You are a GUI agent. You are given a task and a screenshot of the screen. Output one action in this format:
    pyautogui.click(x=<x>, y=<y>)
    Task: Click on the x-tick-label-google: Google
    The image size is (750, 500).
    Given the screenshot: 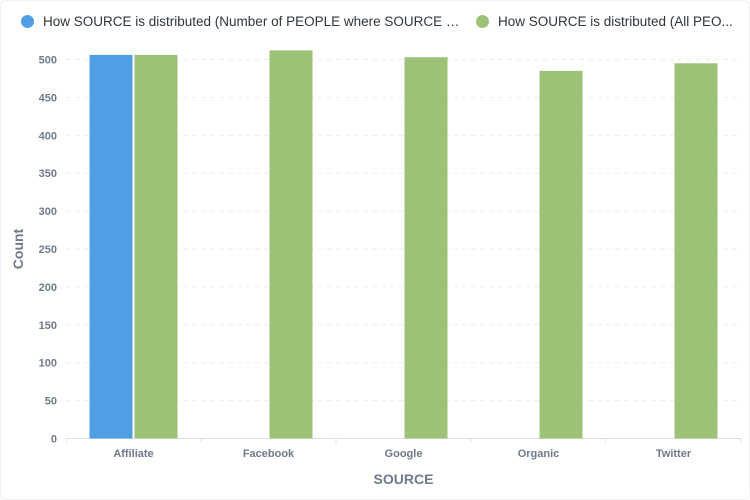 What is the action you would take?
    pyautogui.click(x=404, y=454)
    